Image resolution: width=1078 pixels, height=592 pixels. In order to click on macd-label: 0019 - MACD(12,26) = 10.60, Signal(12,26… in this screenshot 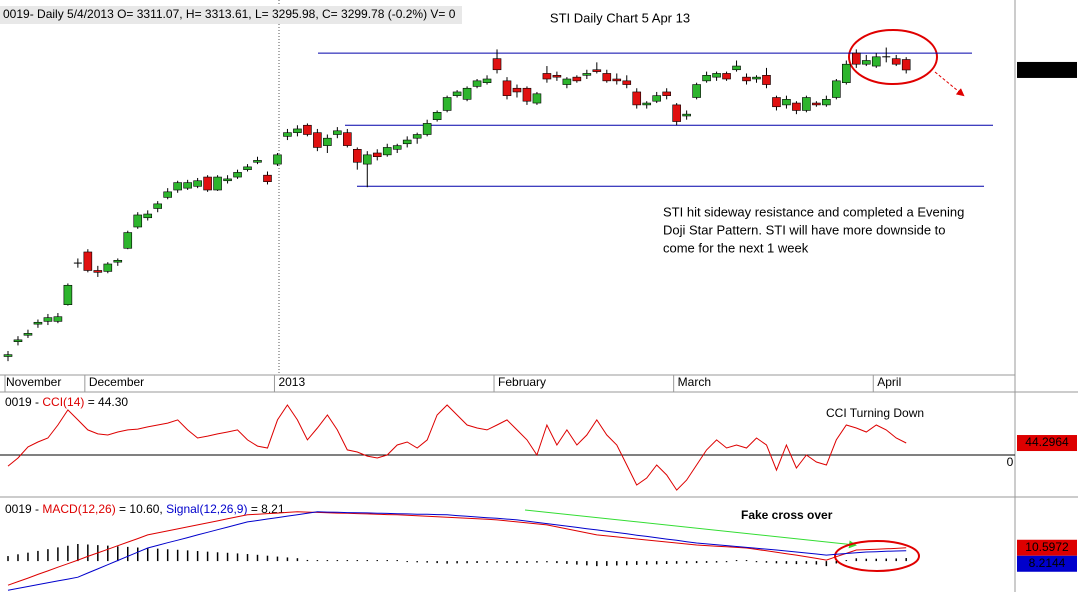, I will do `click(145, 509)`.